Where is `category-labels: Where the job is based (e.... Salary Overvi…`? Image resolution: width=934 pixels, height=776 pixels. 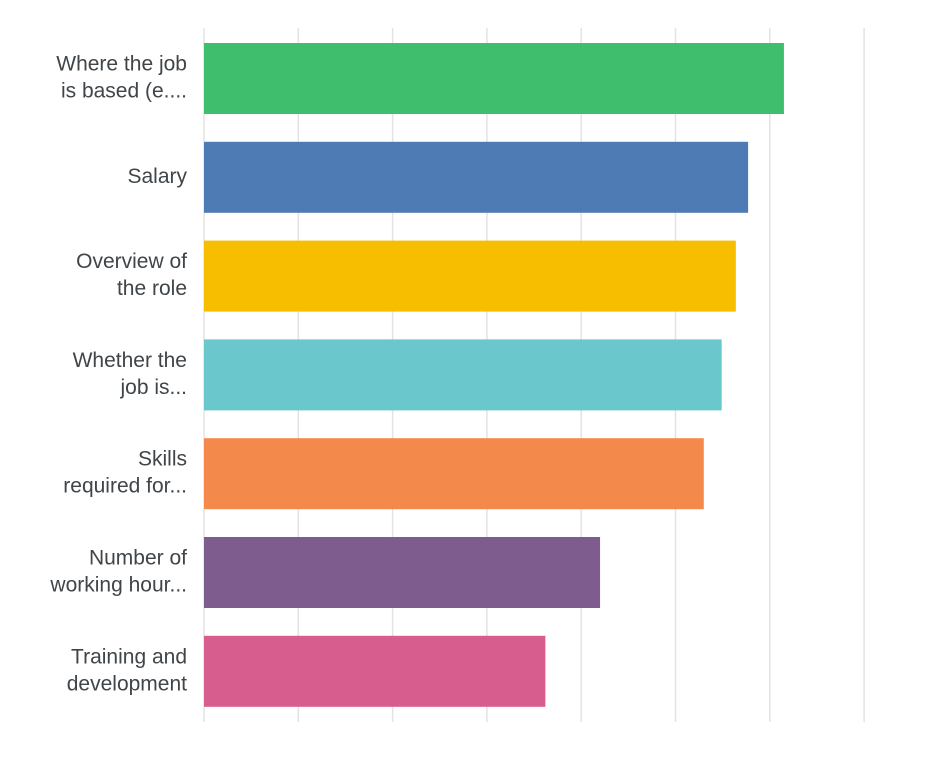 category-labels: Where the job is based (e.... Salary Overvi… is located at coordinates (118, 374).